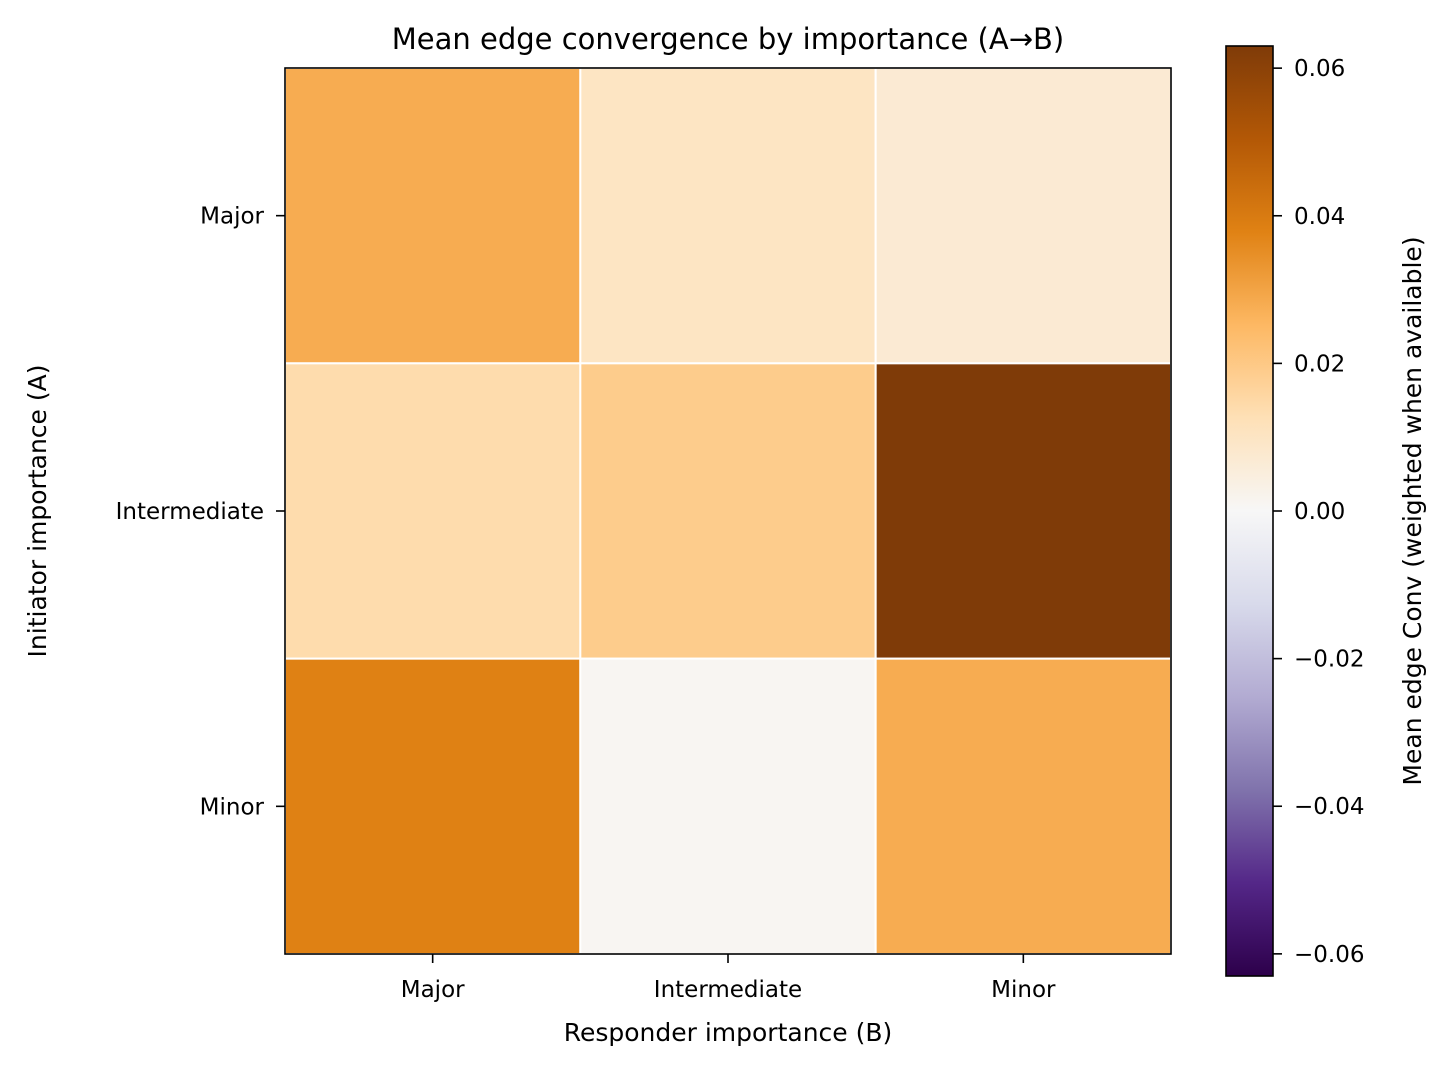  I want to click on colorbar-ticks: −0.06 −0.04 −0.02 0.00 0.02 0.04 0.06, so click(1318, 512).